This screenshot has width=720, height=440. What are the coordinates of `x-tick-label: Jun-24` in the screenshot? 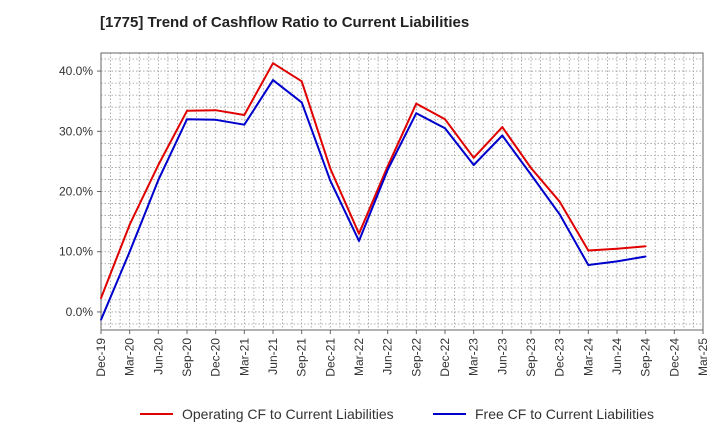 It's located at (617, 356).